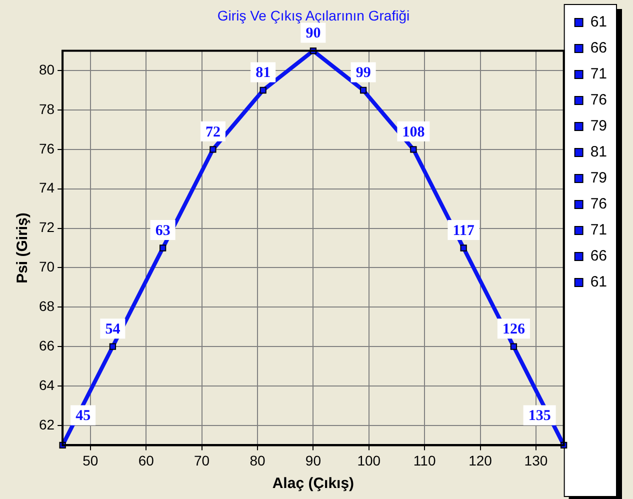 The width and height of the screenshot is (633, 499). Describe the element at coordinates (46, 188) in the screenshot. I see `y-tick-label: 74` at that location.